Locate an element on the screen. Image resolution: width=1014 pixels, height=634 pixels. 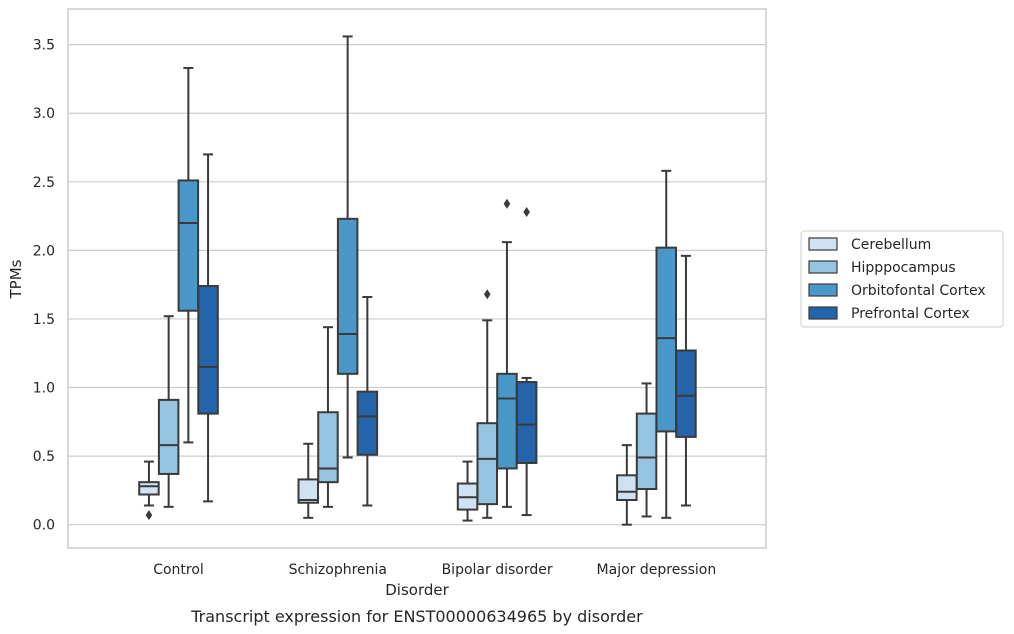
legend-label: Hipppocampus is located at coordinates (903, 268).